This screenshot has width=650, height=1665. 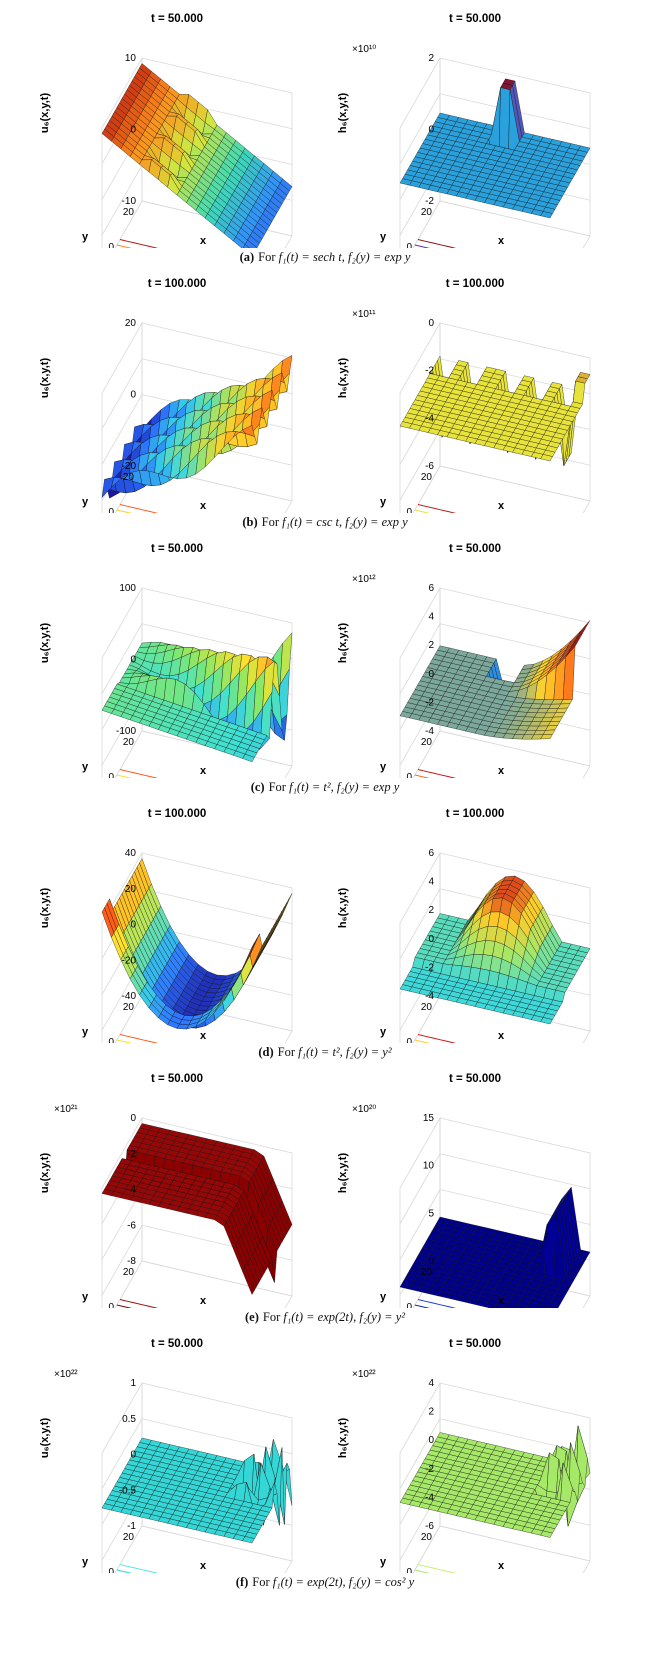 I want to click on z-axis-ticks: 2 0 -2, so click(x=429, y=130).